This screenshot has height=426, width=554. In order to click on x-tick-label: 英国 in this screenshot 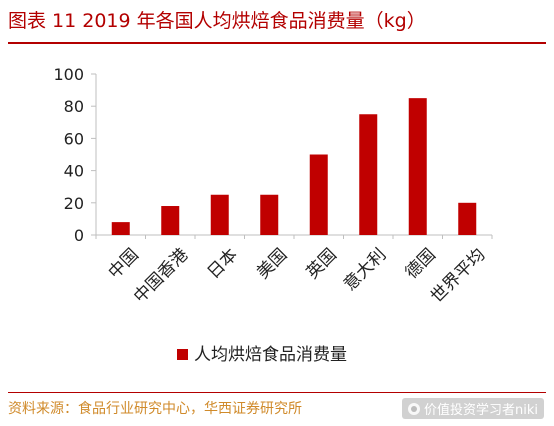, I will do `click(322, 264)`.